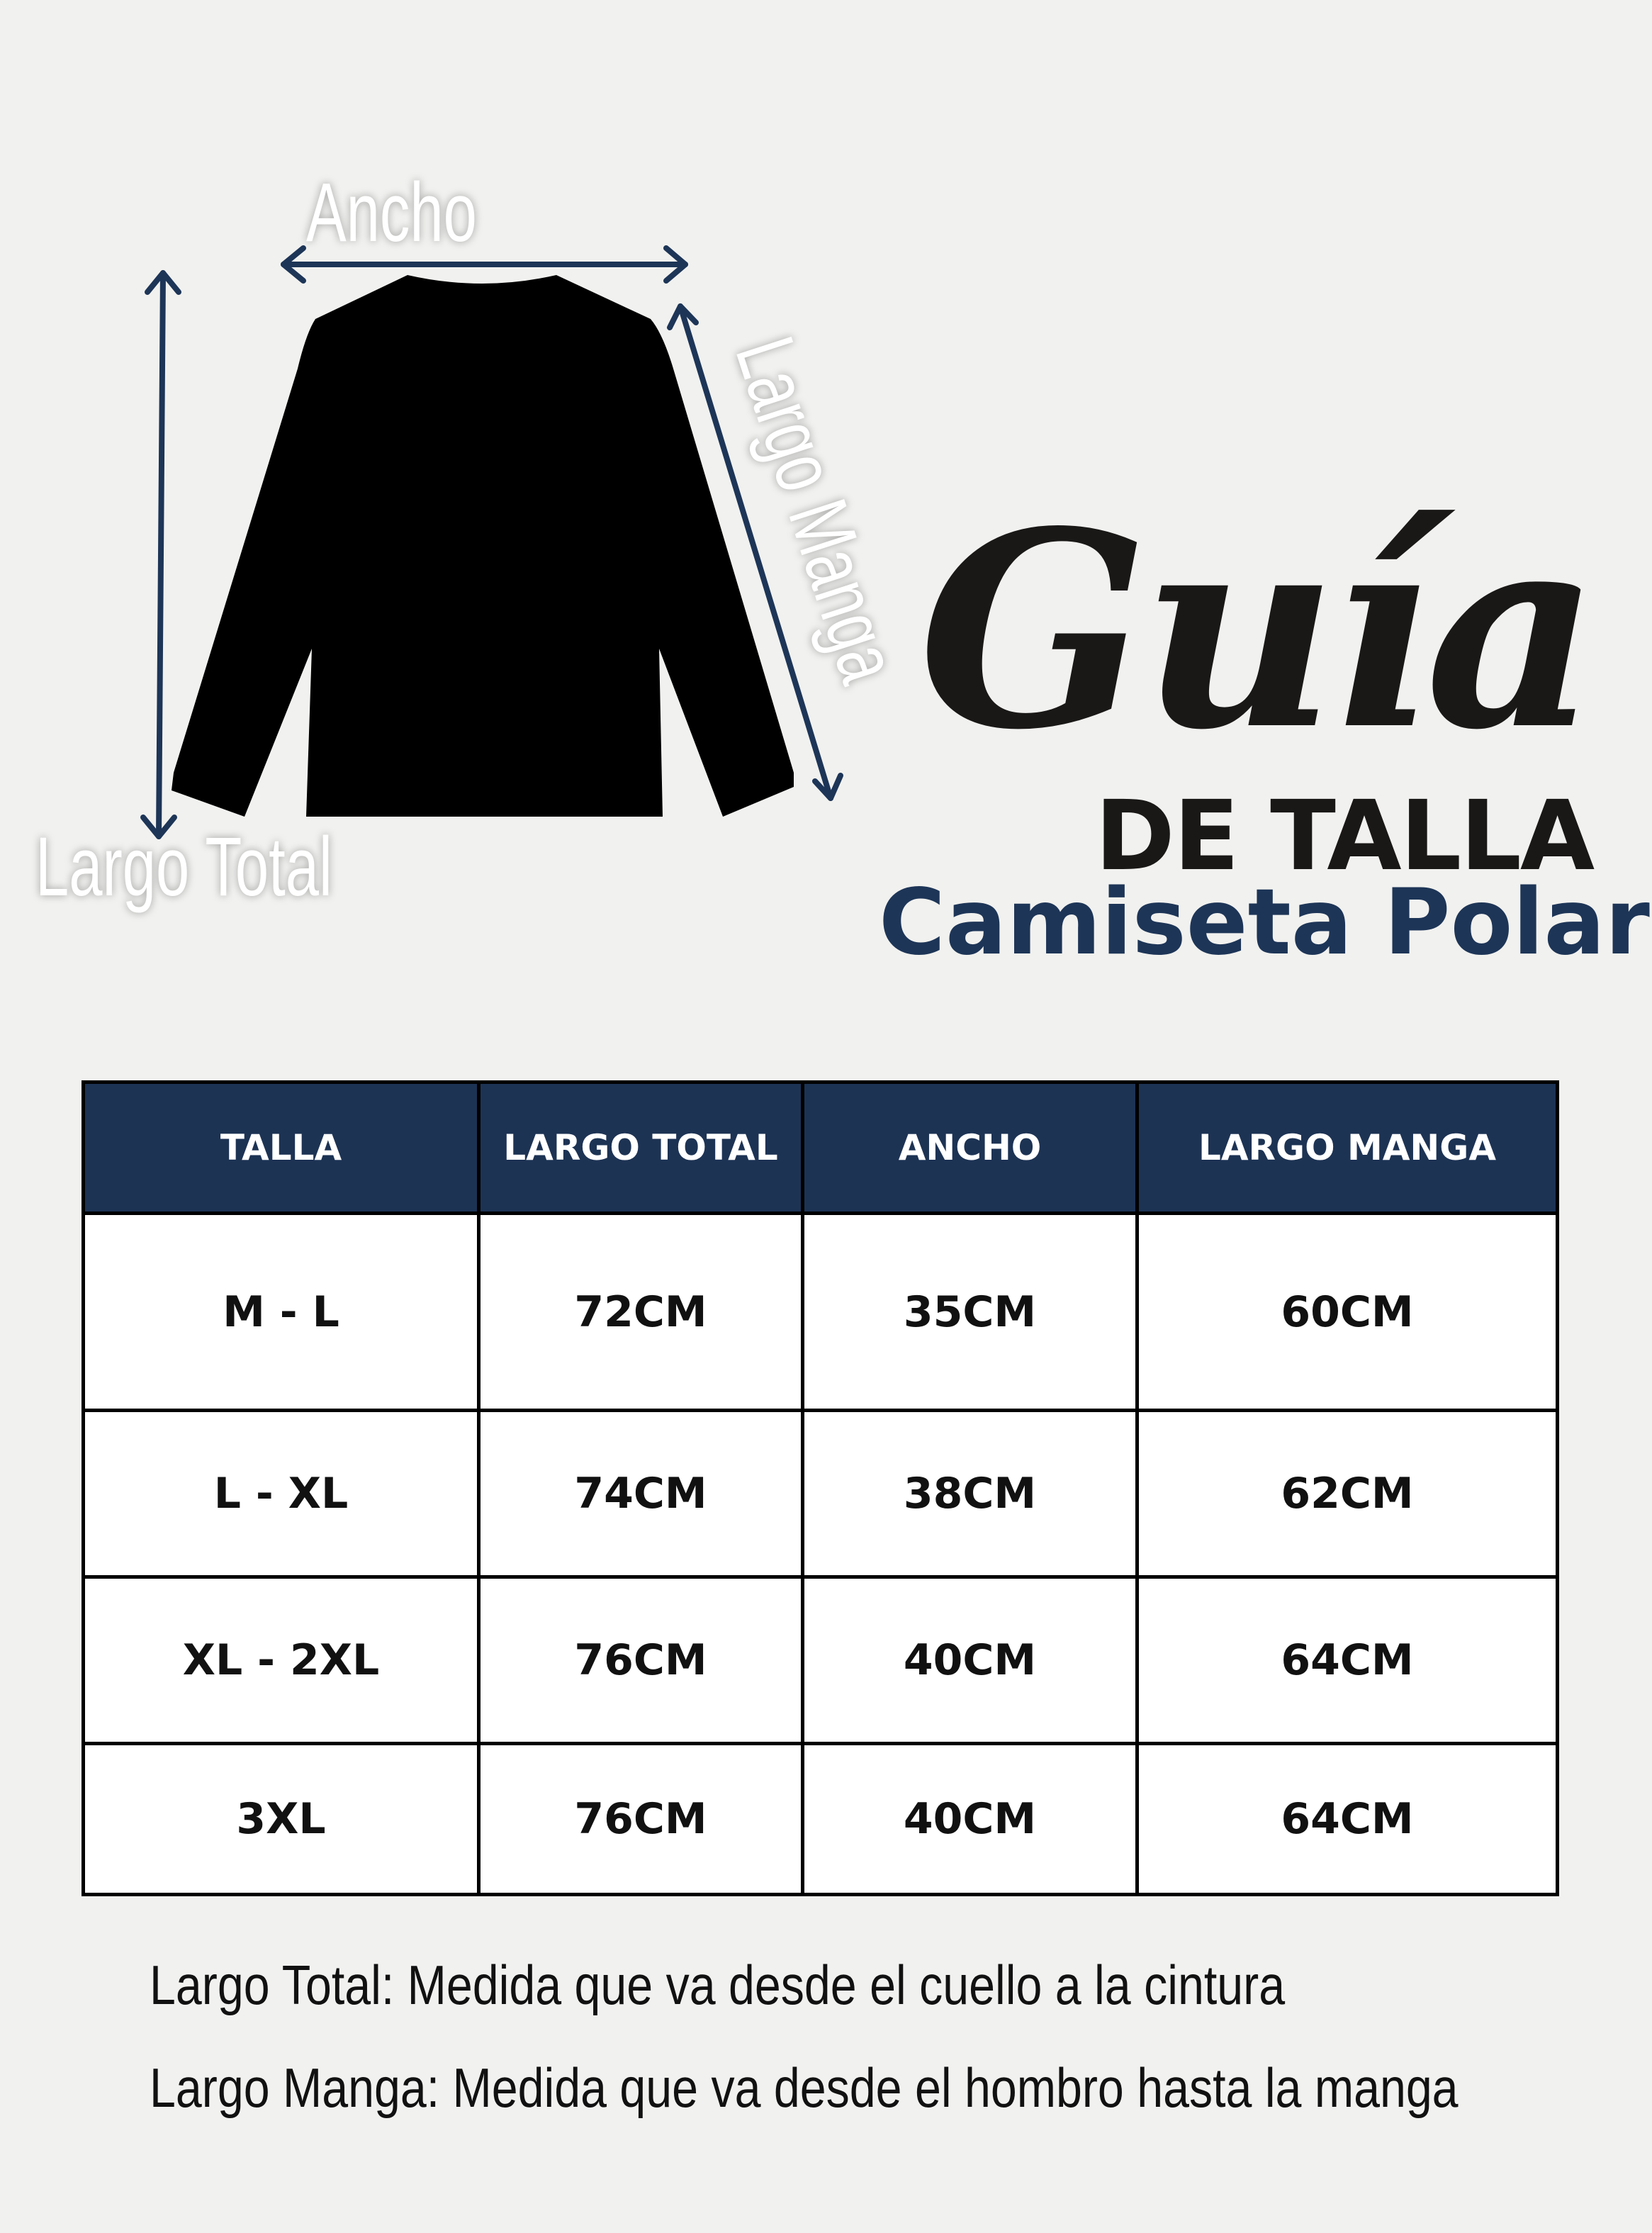 The width and height of the screenshot is (1652, 2233). Describe the element at coordinates (281, 1147) in the screenshot. I see `header-talla: TALLA` at that location.